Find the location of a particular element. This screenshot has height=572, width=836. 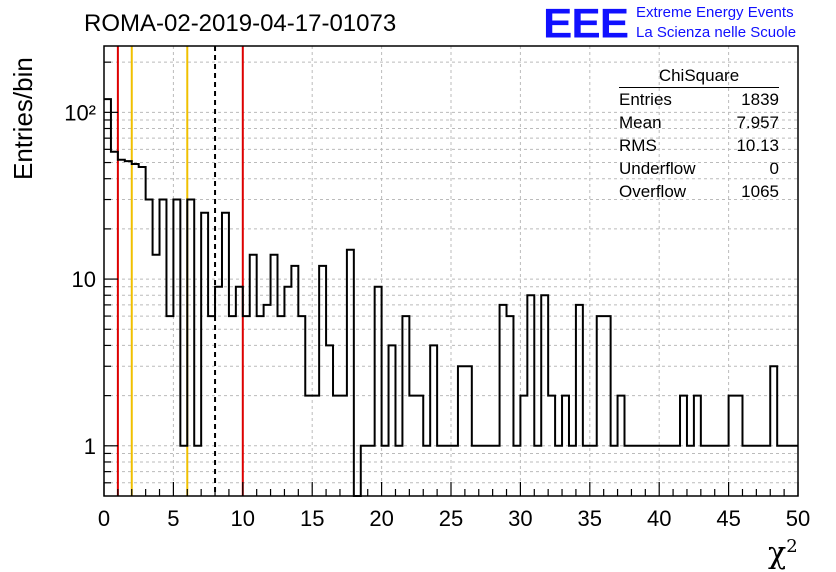

stats-value: 10.13 is located at coordinates (757, 145).